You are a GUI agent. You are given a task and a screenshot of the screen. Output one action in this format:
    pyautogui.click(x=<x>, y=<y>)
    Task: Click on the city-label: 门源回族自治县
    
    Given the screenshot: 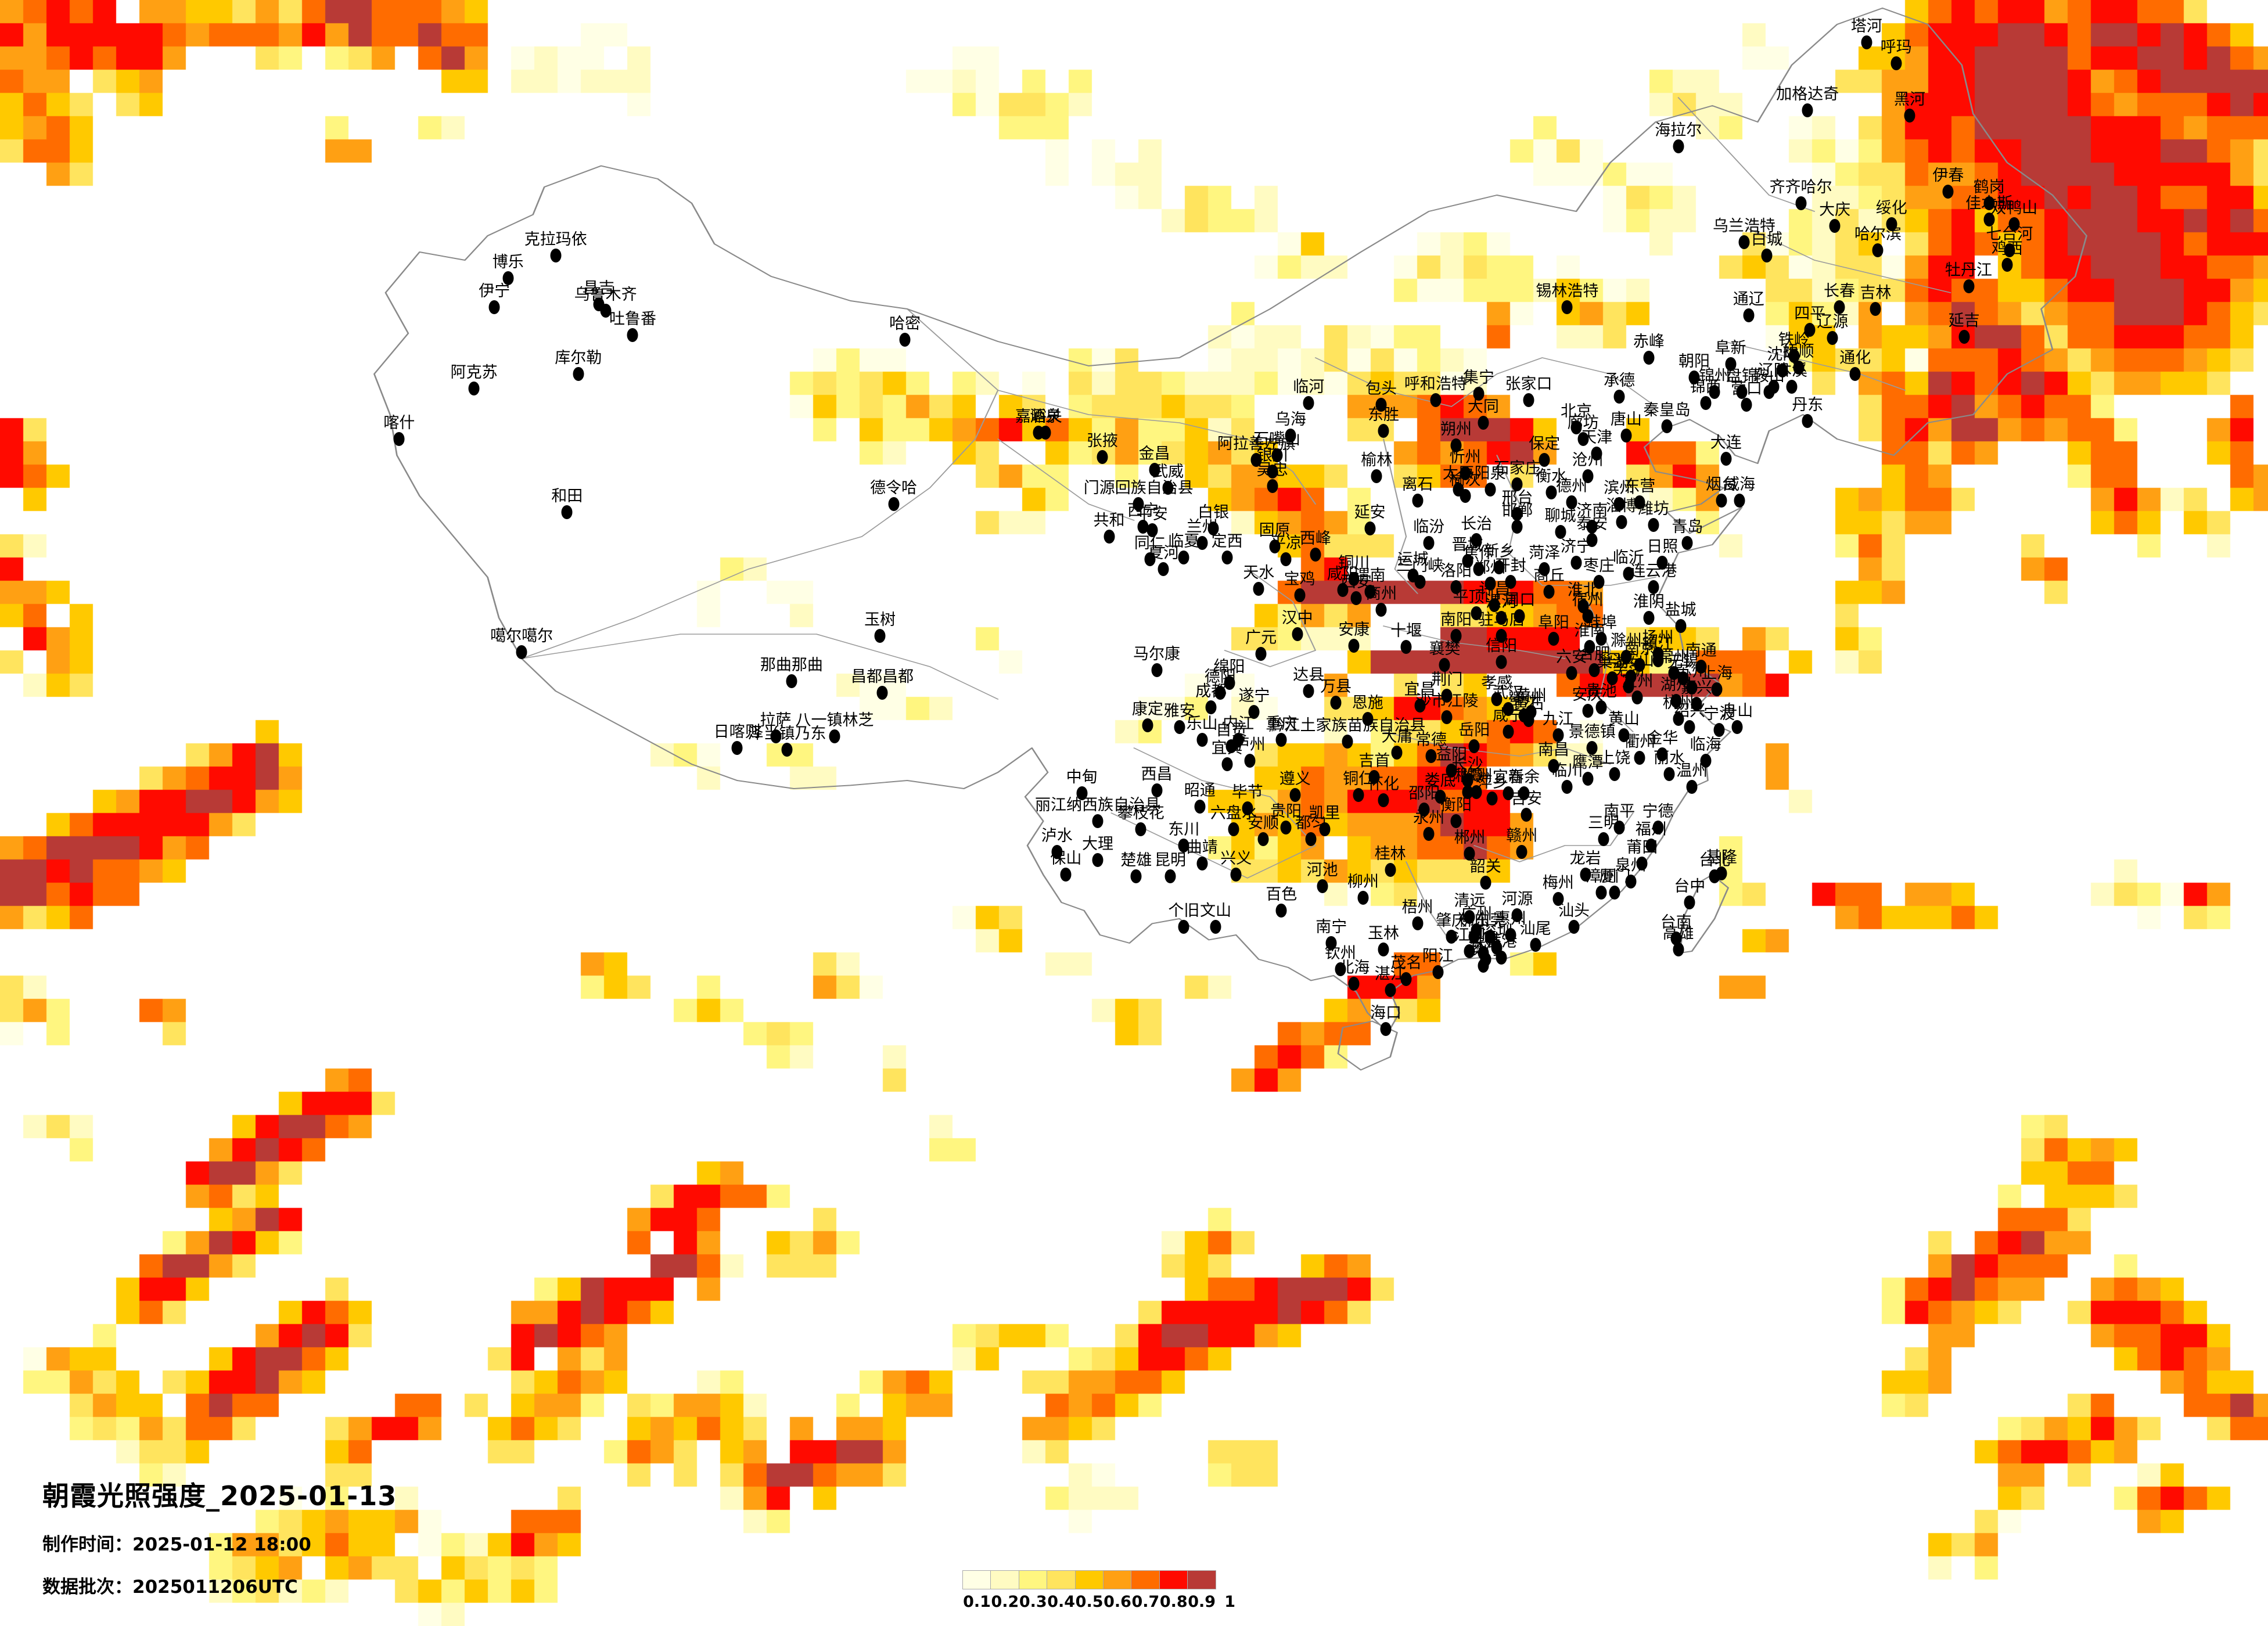 What is the action you would take?
    pyautogui.click(x=1138, y=488)
    